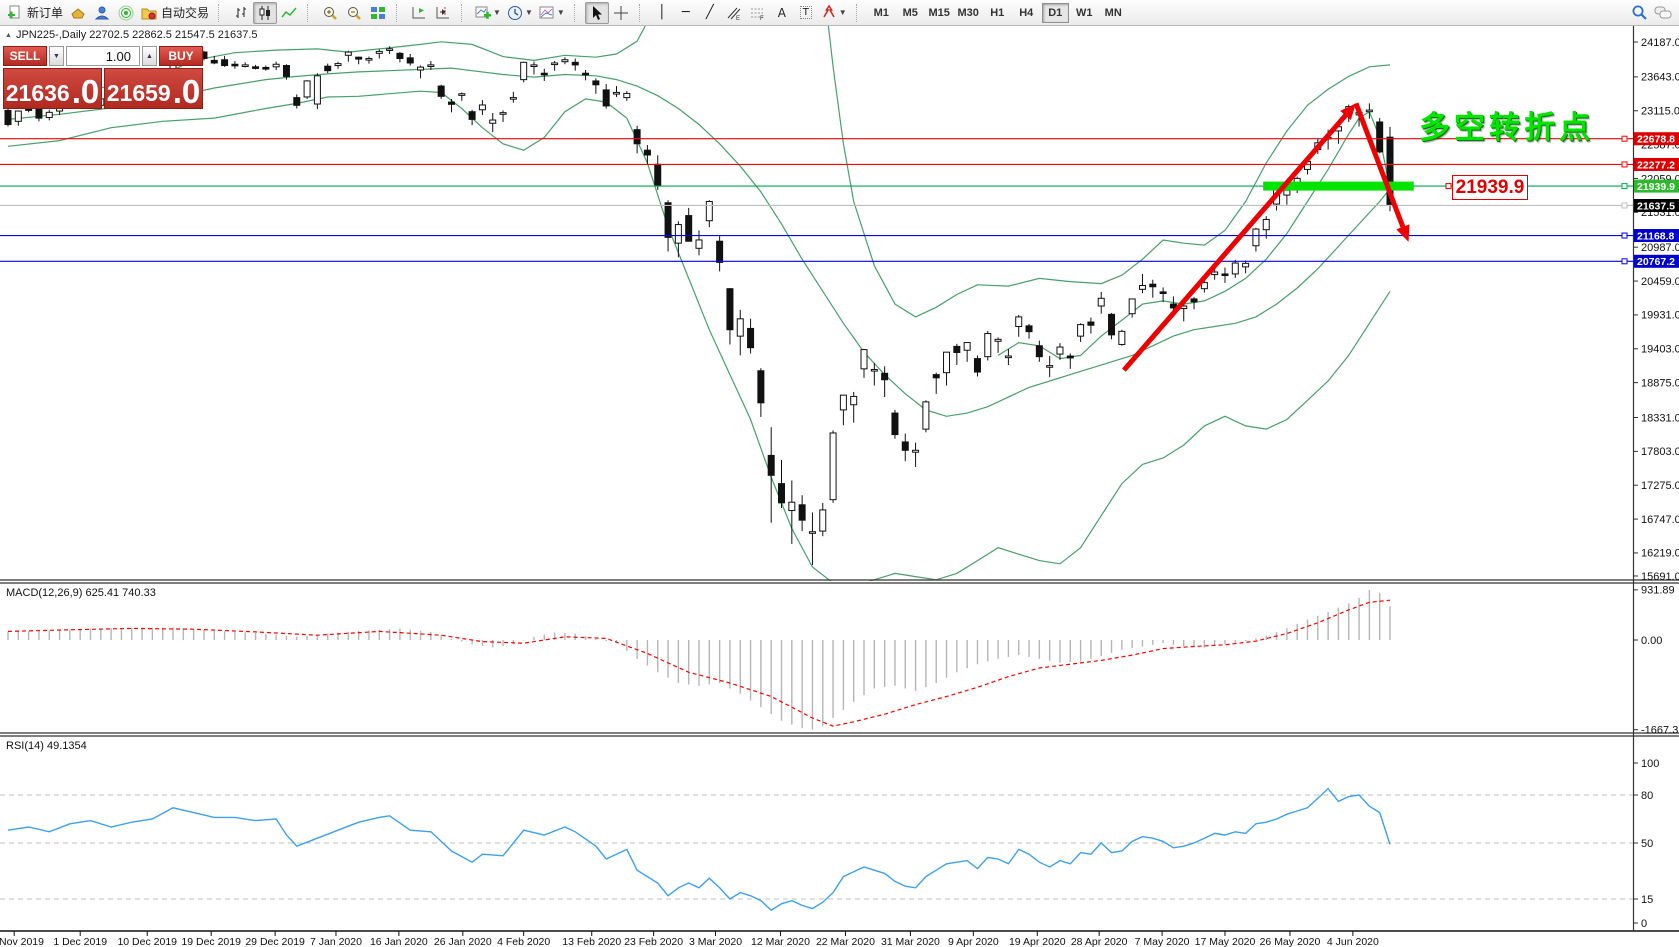 The height and width of the screenshot is (947, 1679). I want to click on timeframe-w1: W1, so click(1084, 12).